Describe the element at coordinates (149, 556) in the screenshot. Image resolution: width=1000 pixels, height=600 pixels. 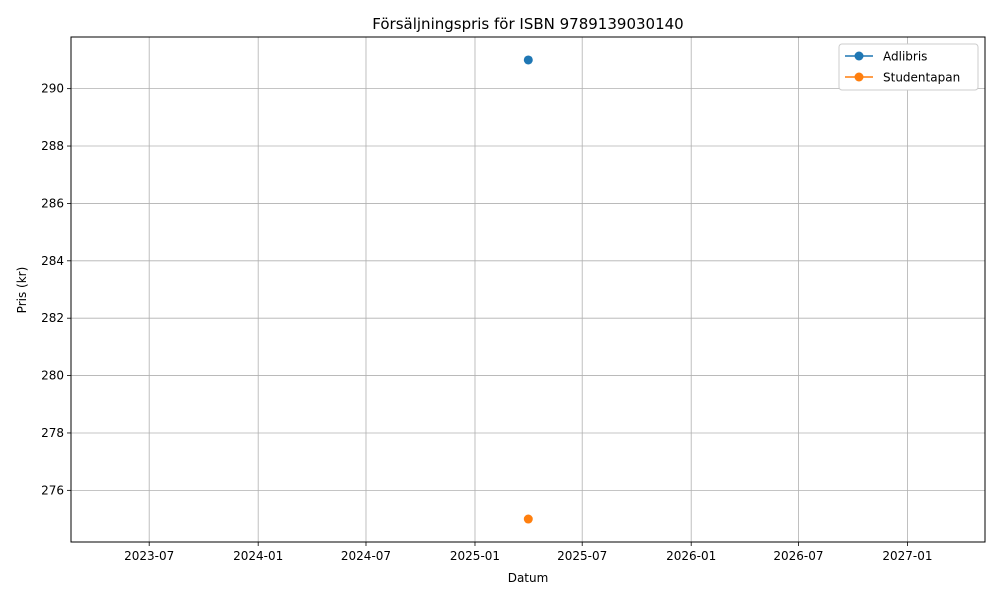
I see `x-tick-label: 2023-07` at that location.